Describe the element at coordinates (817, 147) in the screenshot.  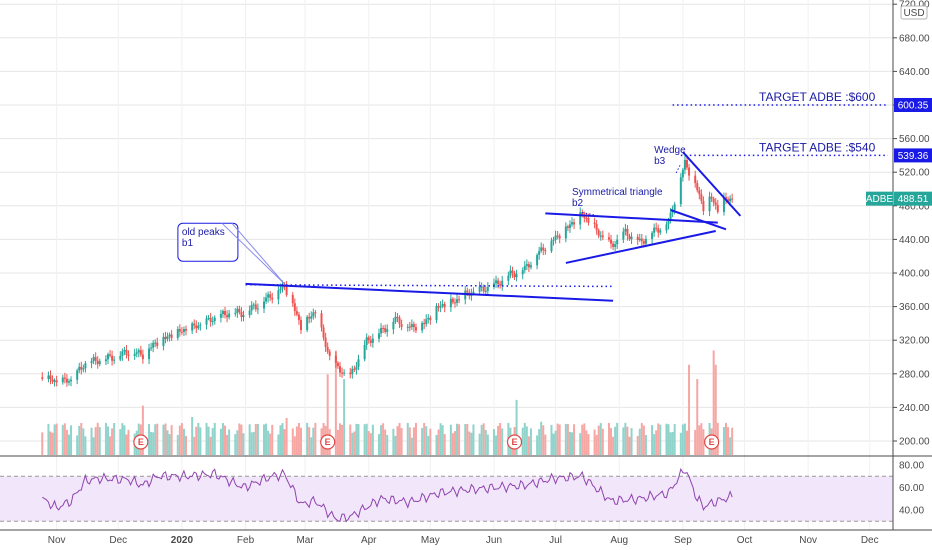
I see `target-label: TARGET ADBE :$540` at that location.